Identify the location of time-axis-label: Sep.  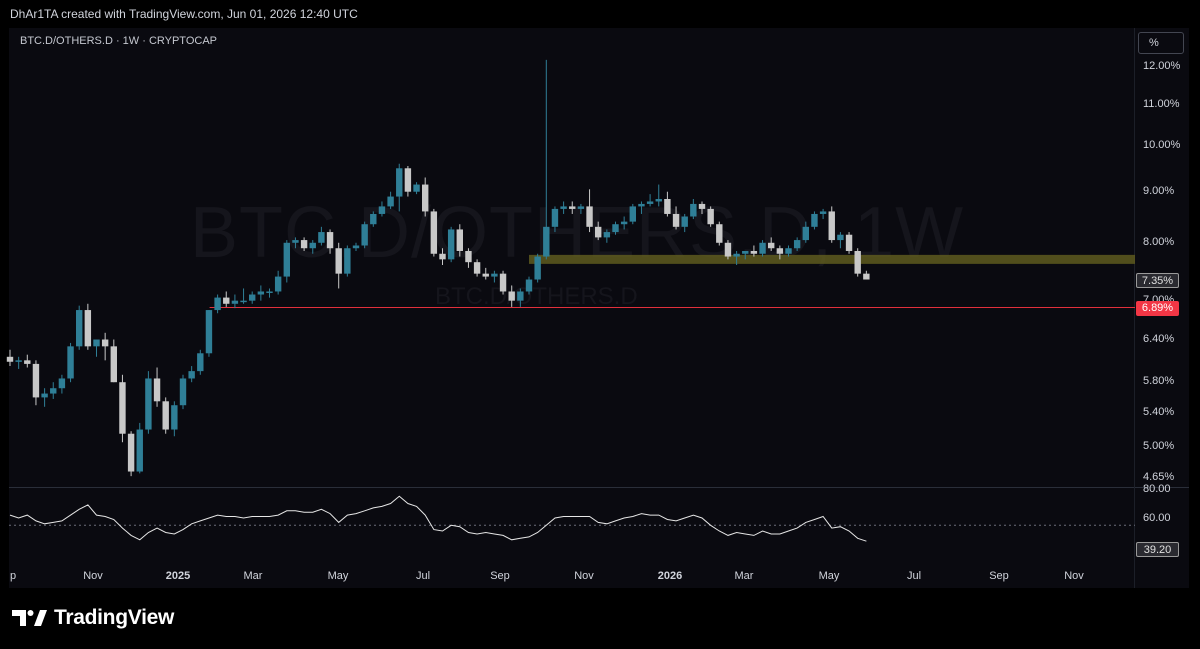
(999, 576).